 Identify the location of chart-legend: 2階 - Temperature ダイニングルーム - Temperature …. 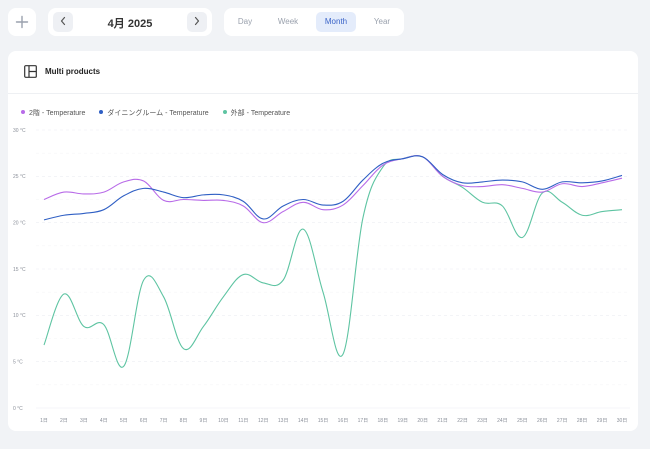
(161, 113).